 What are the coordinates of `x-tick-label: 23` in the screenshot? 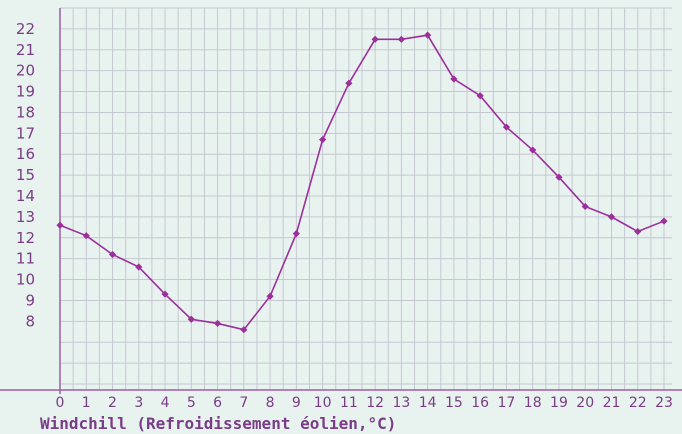 It's located at (664, 403).